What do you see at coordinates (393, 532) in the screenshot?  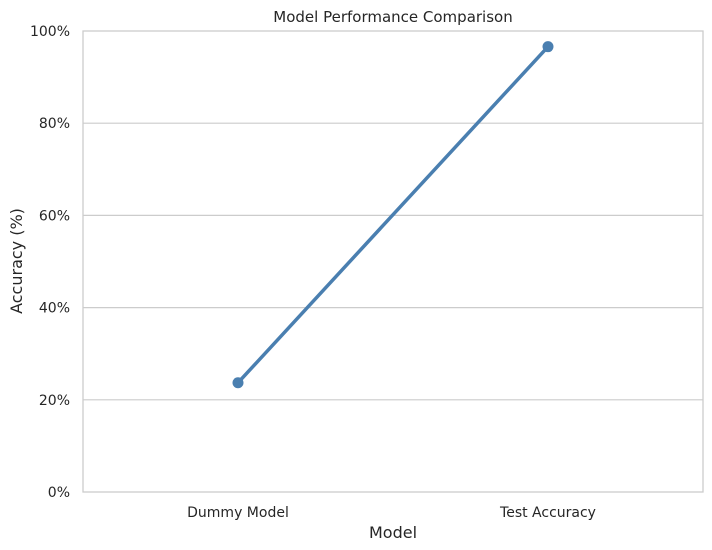 I see `x-axis-label: Model` at bounding box center [393, 532].